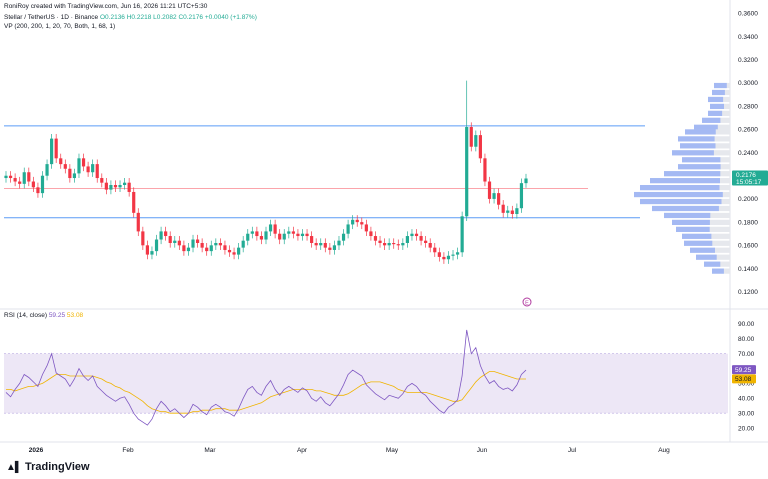 This screenshot has height=479, width=768. I want to click on tradingview-brand: ▲▌ TradingView, so click(48, 467).